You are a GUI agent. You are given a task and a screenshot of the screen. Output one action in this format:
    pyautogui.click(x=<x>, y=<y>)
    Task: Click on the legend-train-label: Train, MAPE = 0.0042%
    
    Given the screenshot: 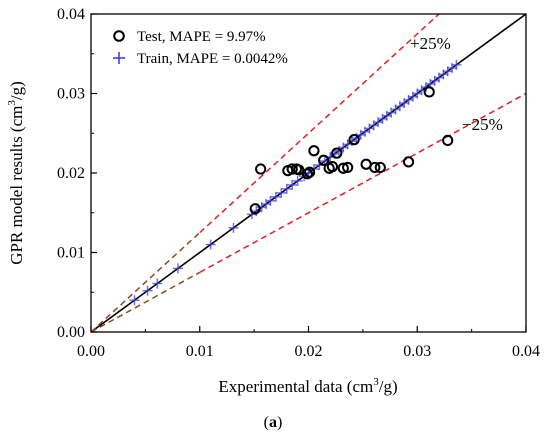 What is the action you would take?
    pyautogui.click(x=212, y=59)
    